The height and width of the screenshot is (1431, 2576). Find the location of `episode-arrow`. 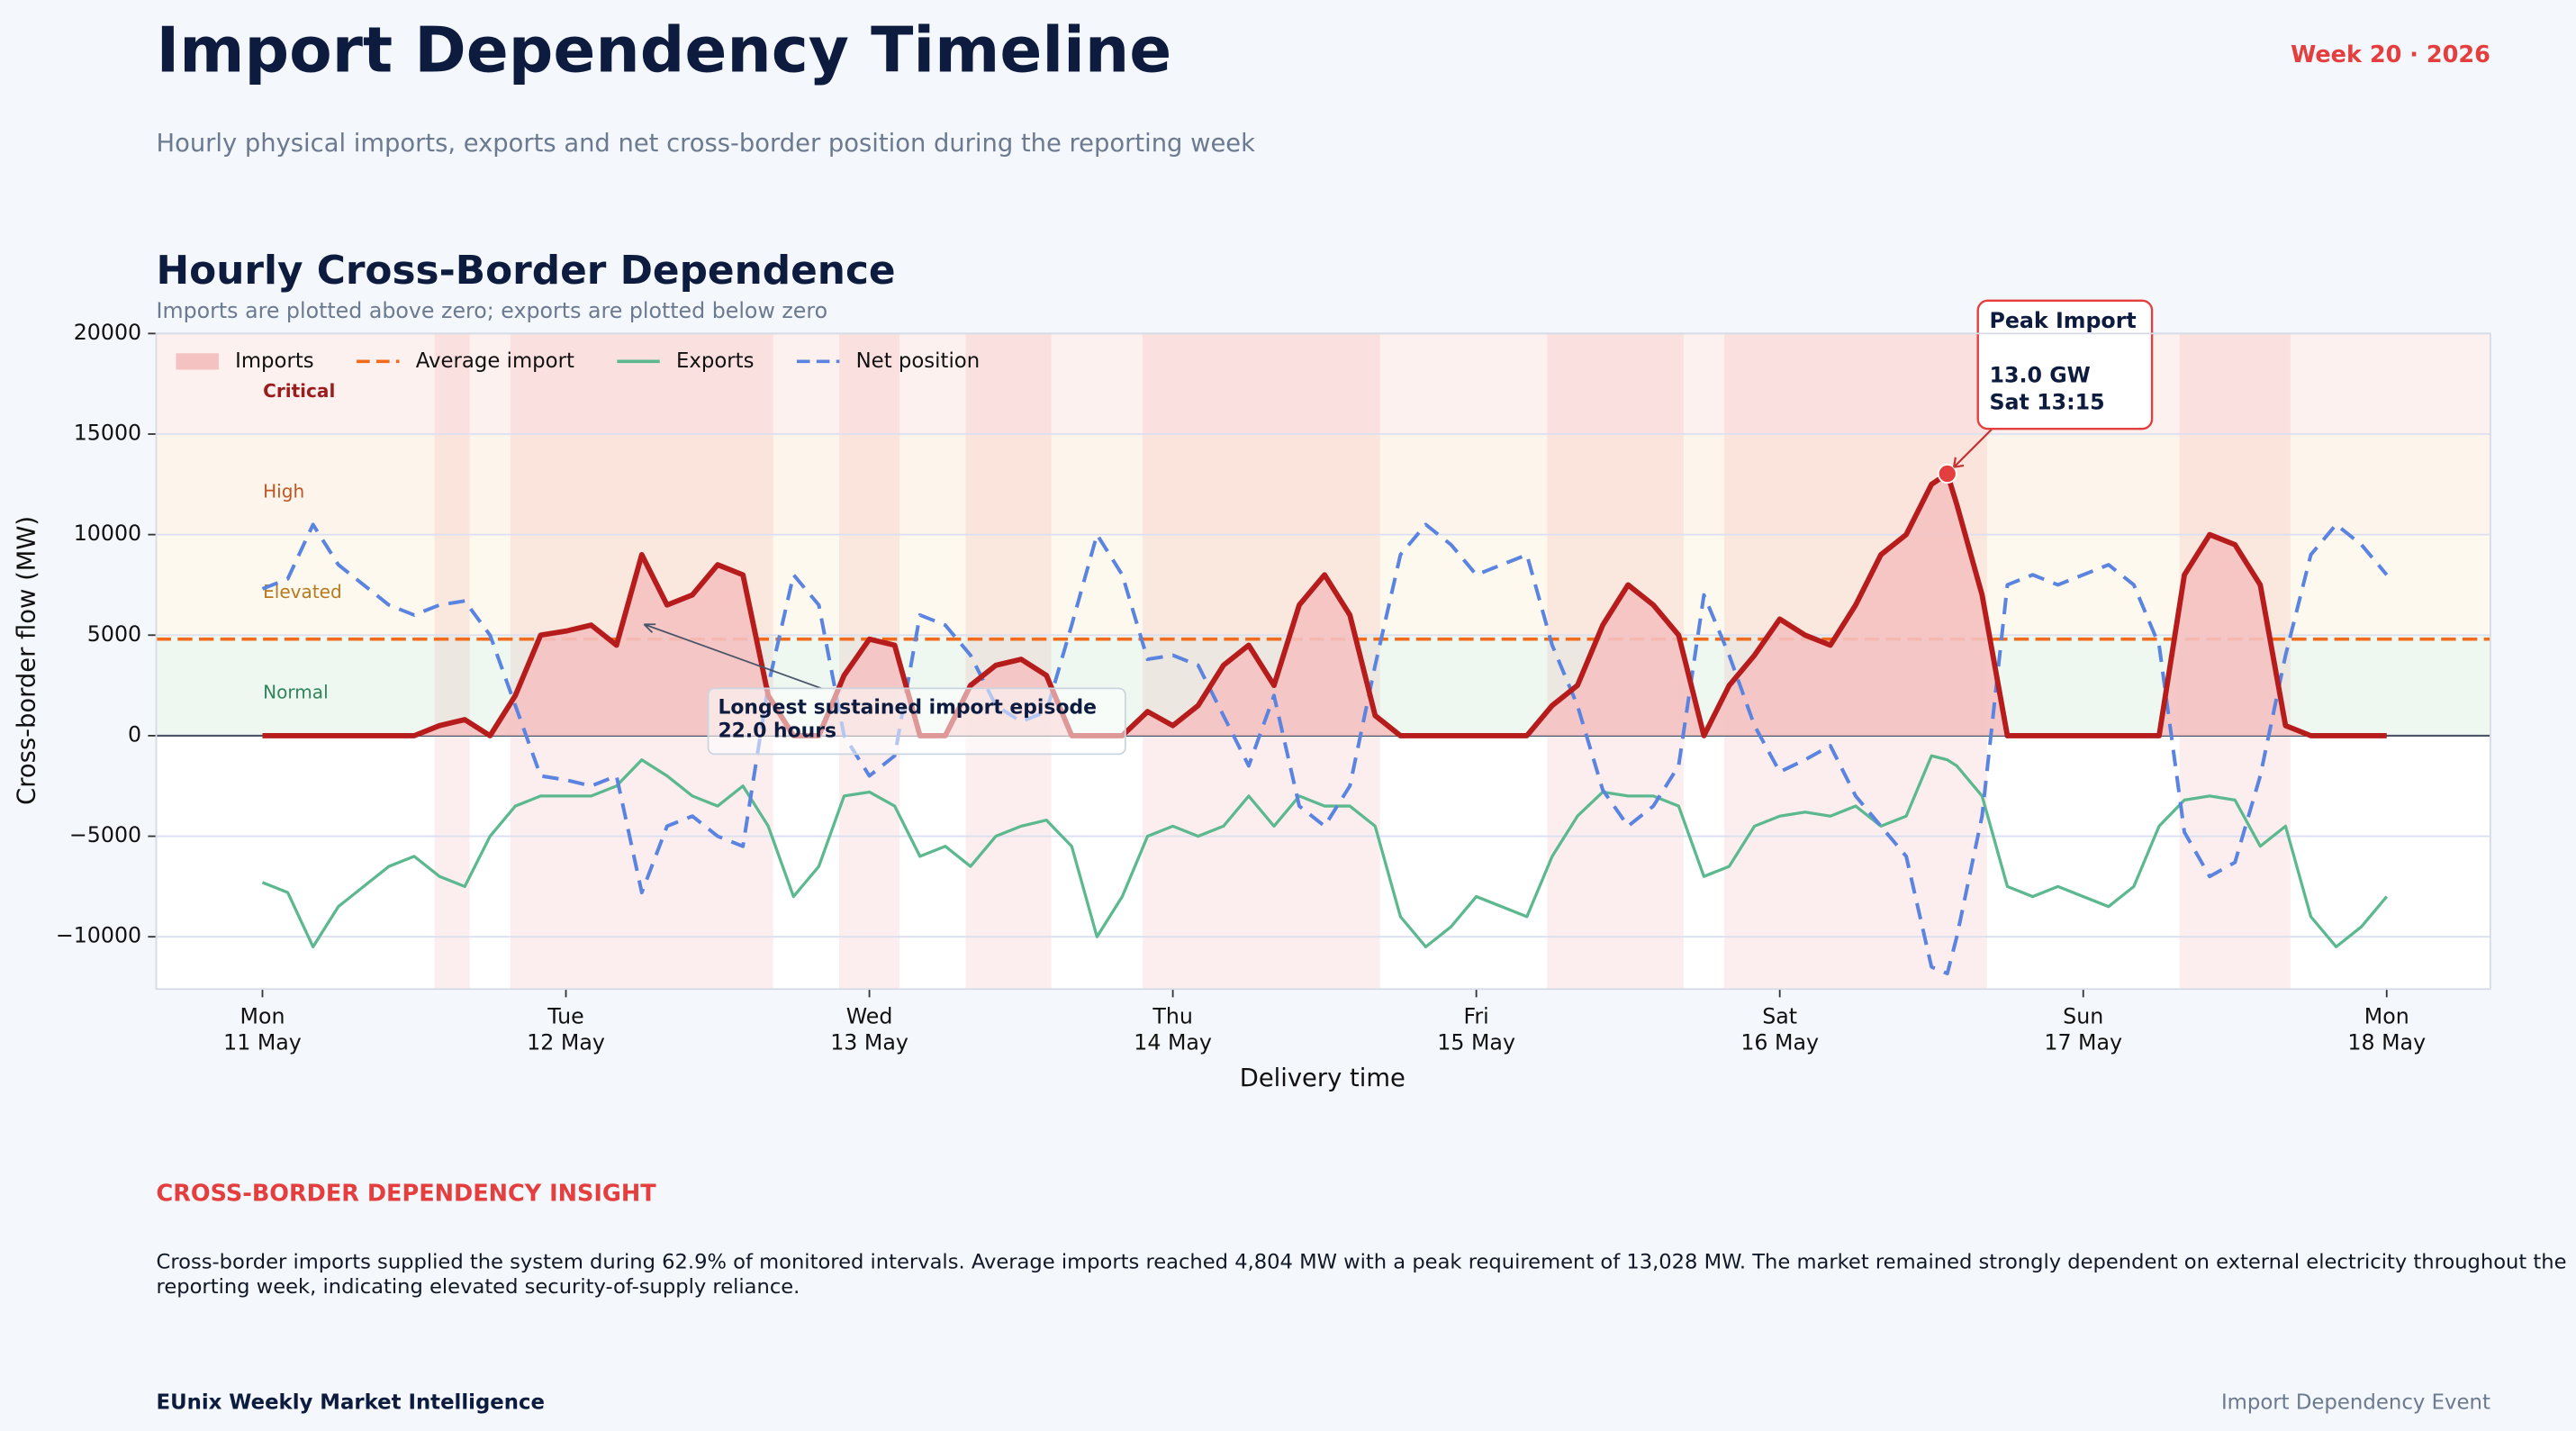

episode-arrow is located at coordinates (733, 657).